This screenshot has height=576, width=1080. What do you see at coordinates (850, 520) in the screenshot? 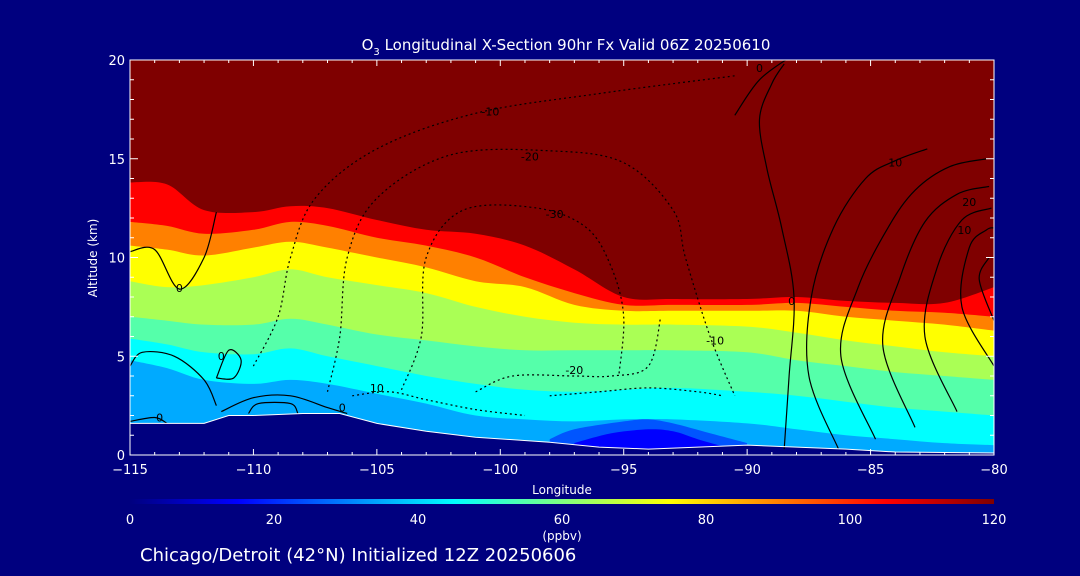
I see `colorbar-tick-label: 100` at bounding box center [850, 520].